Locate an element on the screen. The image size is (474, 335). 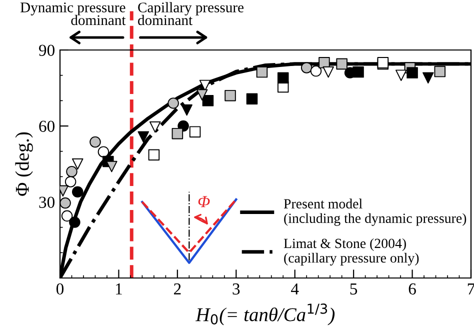
legend-label: Present model (including the dynamic pressure) is located at coordinates (375, 212).